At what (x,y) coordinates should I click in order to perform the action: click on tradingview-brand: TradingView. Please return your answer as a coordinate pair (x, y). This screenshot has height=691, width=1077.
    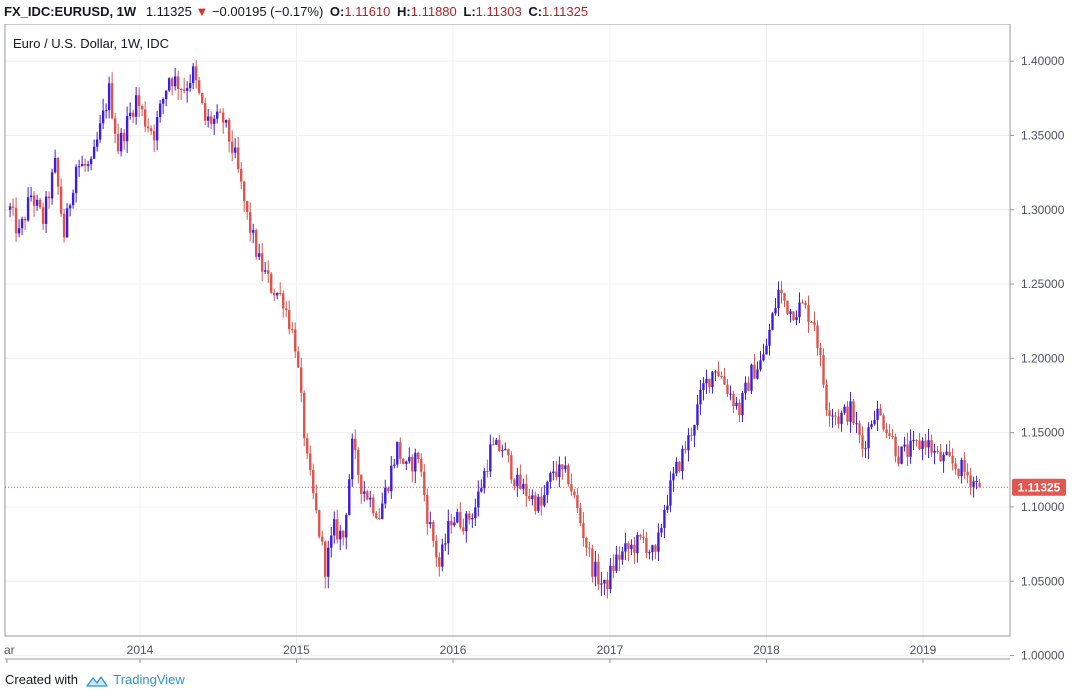
    Looking at the image, I should click on (149, 679).